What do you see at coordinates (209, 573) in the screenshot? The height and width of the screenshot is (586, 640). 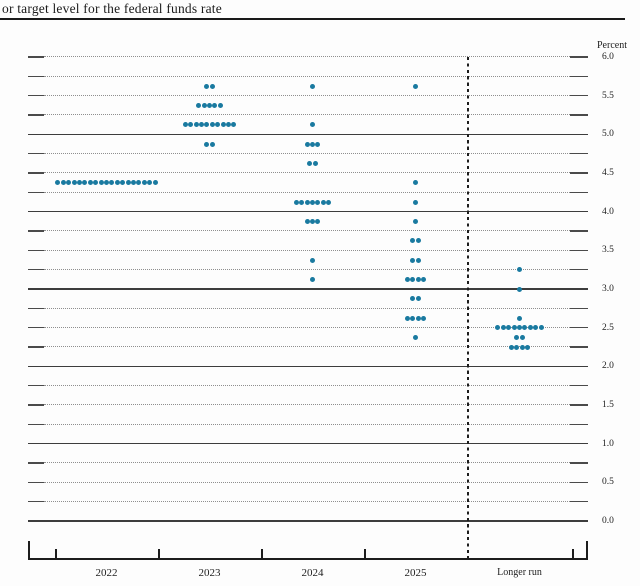 I see `x-category-label: 2023` at bounding box center [209, 573].